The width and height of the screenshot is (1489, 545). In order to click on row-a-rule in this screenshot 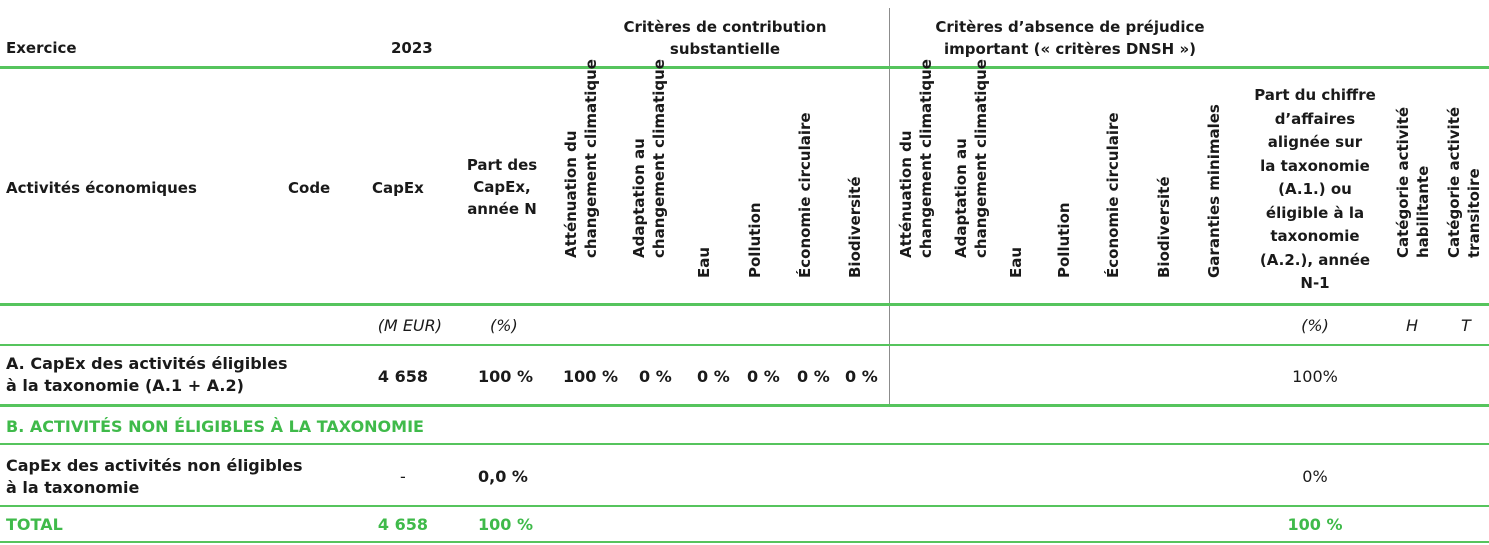, I will do `click(744, 405)`.